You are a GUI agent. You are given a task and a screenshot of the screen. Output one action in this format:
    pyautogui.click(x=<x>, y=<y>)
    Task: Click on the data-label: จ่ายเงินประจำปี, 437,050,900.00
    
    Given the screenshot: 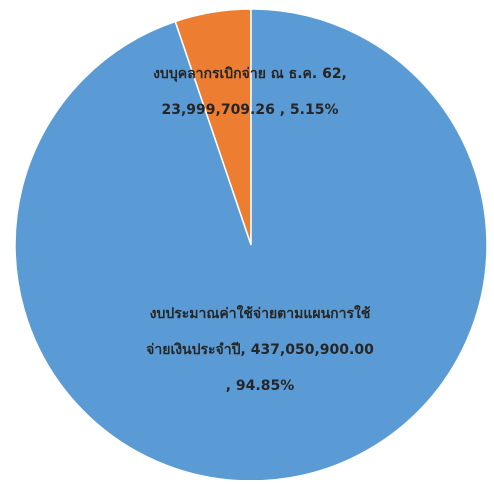 What is the action you would take?
    pyautogui.click(x=260, y=350)
    